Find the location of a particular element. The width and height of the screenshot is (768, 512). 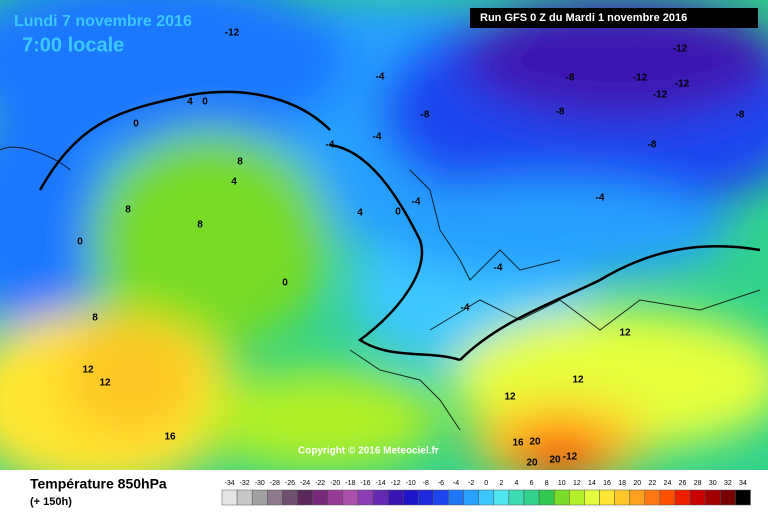

legend-tick-label: 26 is located at coordinates (683, 483).